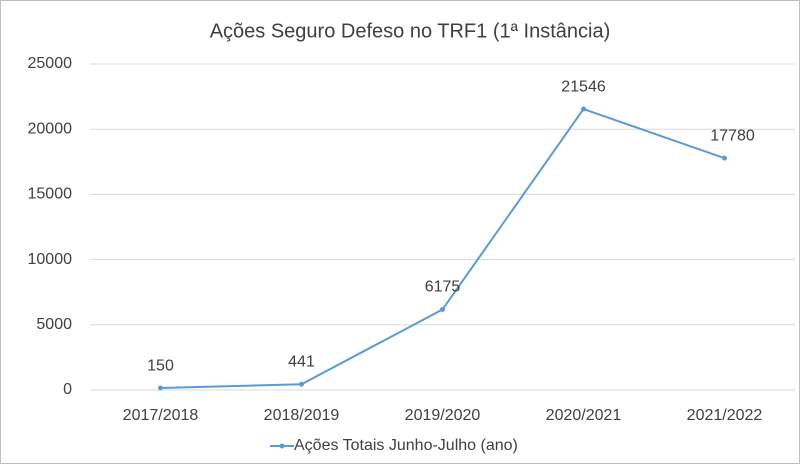  What do you see at coordinates (50, 194) in the screenshot?
I see `y-tick-label: 15000` at bounding box center [50, 194].